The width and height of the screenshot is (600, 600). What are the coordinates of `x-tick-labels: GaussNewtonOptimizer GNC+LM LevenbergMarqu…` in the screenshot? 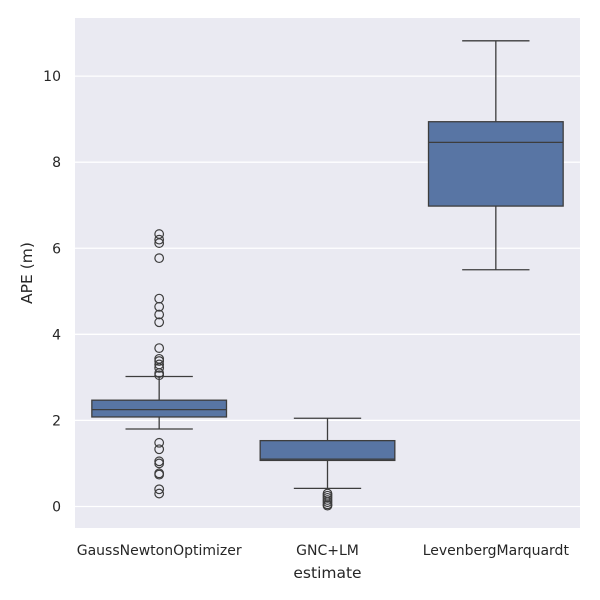 It's located at (323, 551).